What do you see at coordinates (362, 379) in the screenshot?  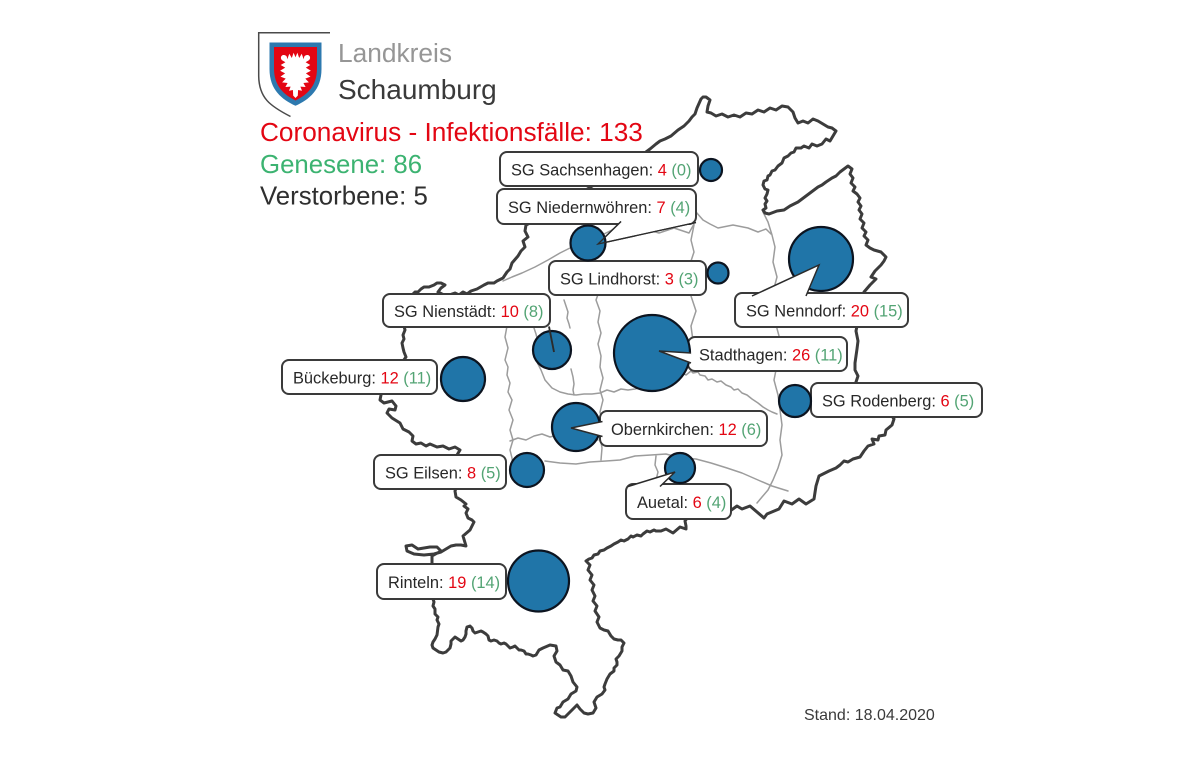 I see `svg-text: Bückeburg: 12 (11)` at bounding box center [362, 379].